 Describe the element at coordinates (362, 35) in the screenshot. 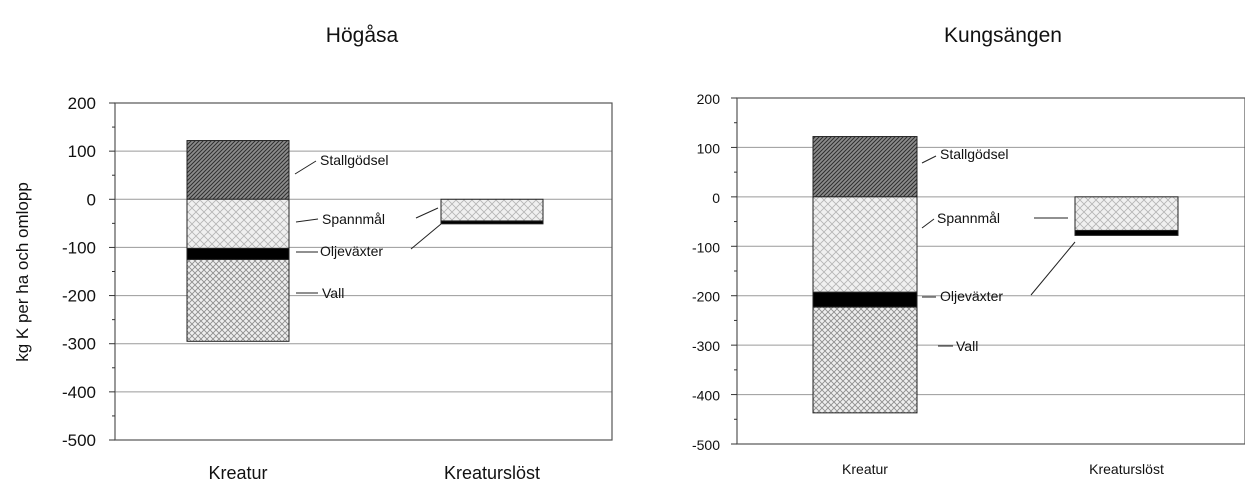

I see `chart-title: Högåsa` at that location.